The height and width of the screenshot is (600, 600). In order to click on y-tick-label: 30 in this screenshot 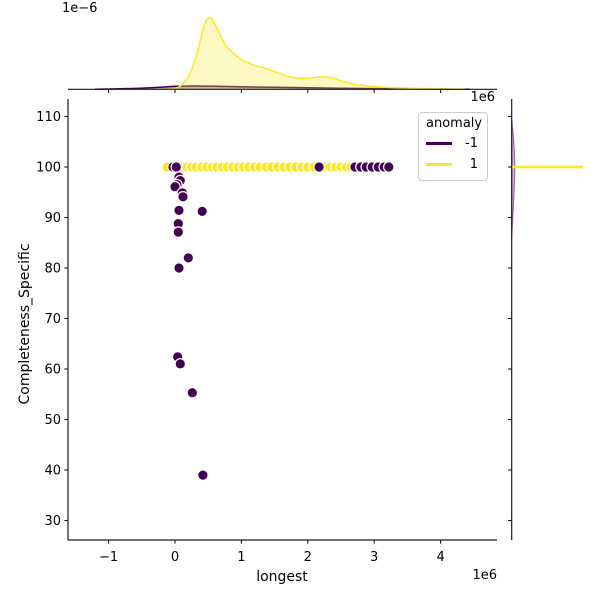, I will do `click(52, 521)`.